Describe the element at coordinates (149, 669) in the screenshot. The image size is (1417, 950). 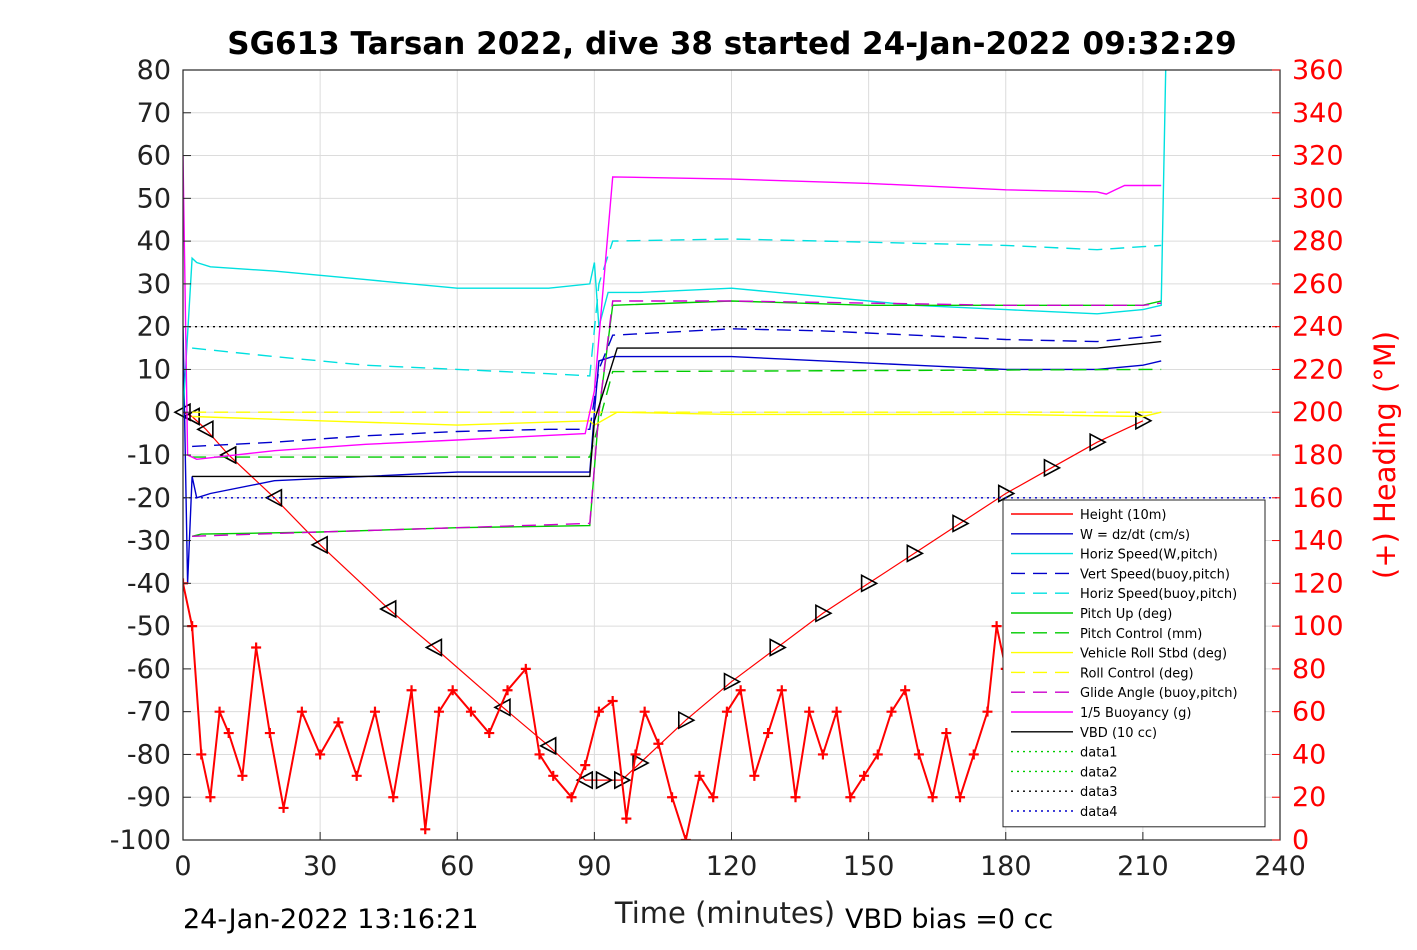
I see `y-left-tick-label: -60` at that location.